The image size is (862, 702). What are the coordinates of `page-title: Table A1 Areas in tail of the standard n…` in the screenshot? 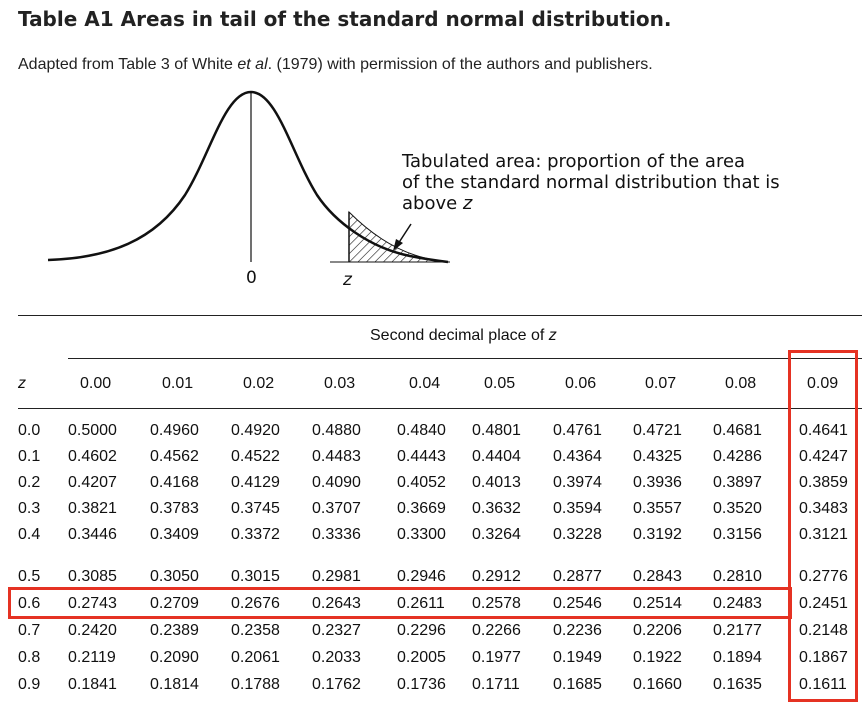 It's located at (345, 19).